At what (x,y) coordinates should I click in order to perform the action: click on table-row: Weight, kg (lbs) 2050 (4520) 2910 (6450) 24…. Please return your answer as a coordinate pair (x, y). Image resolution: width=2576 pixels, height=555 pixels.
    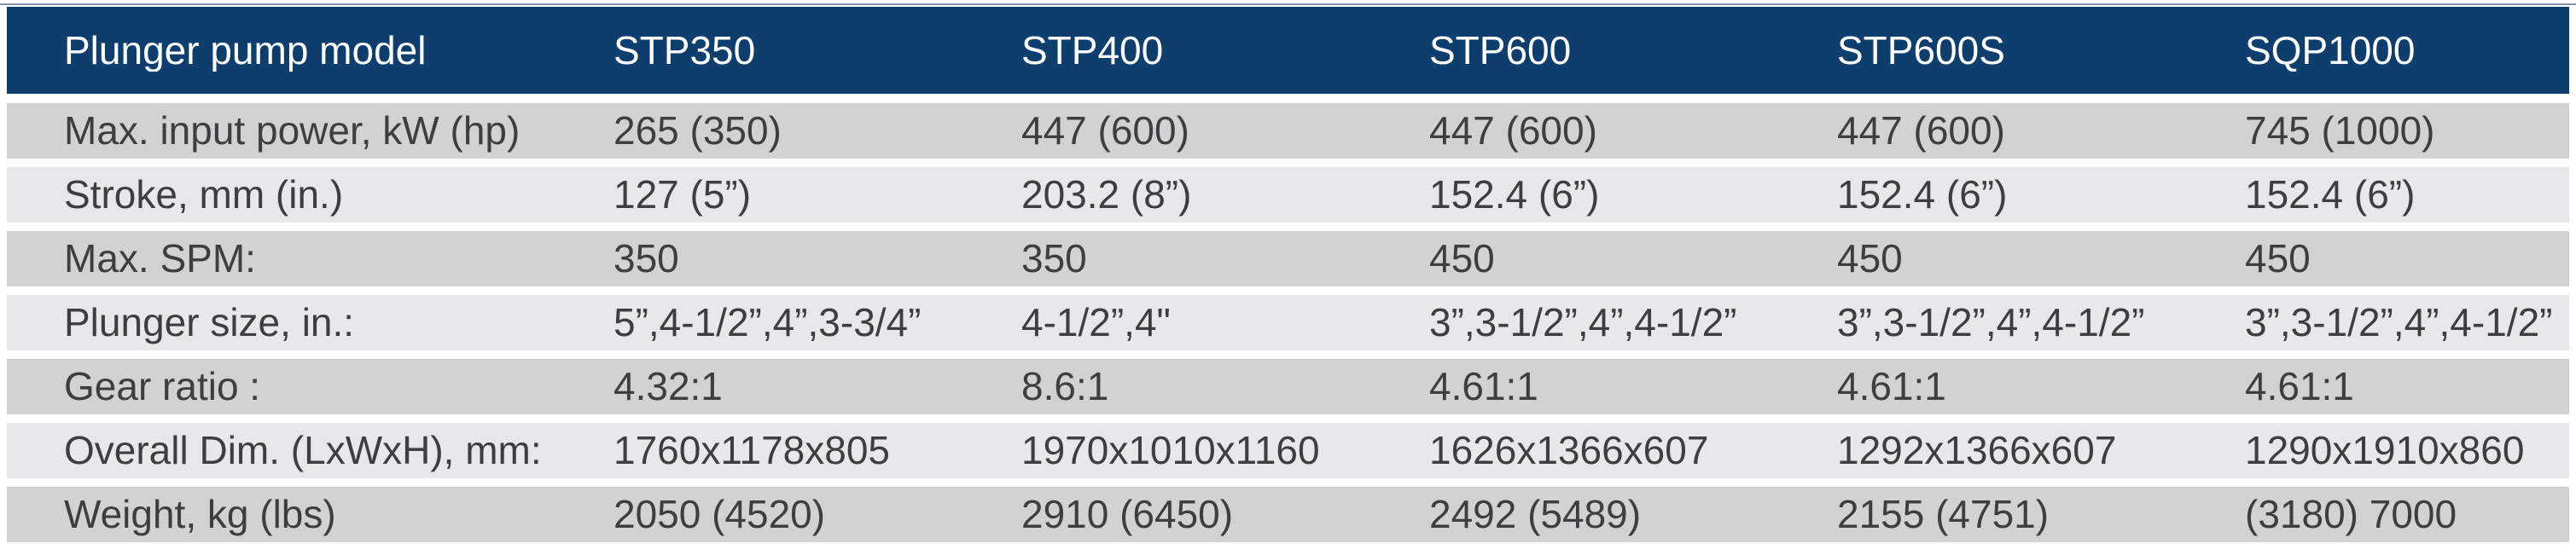
    Looking at the image, I should click on (1288, 514).